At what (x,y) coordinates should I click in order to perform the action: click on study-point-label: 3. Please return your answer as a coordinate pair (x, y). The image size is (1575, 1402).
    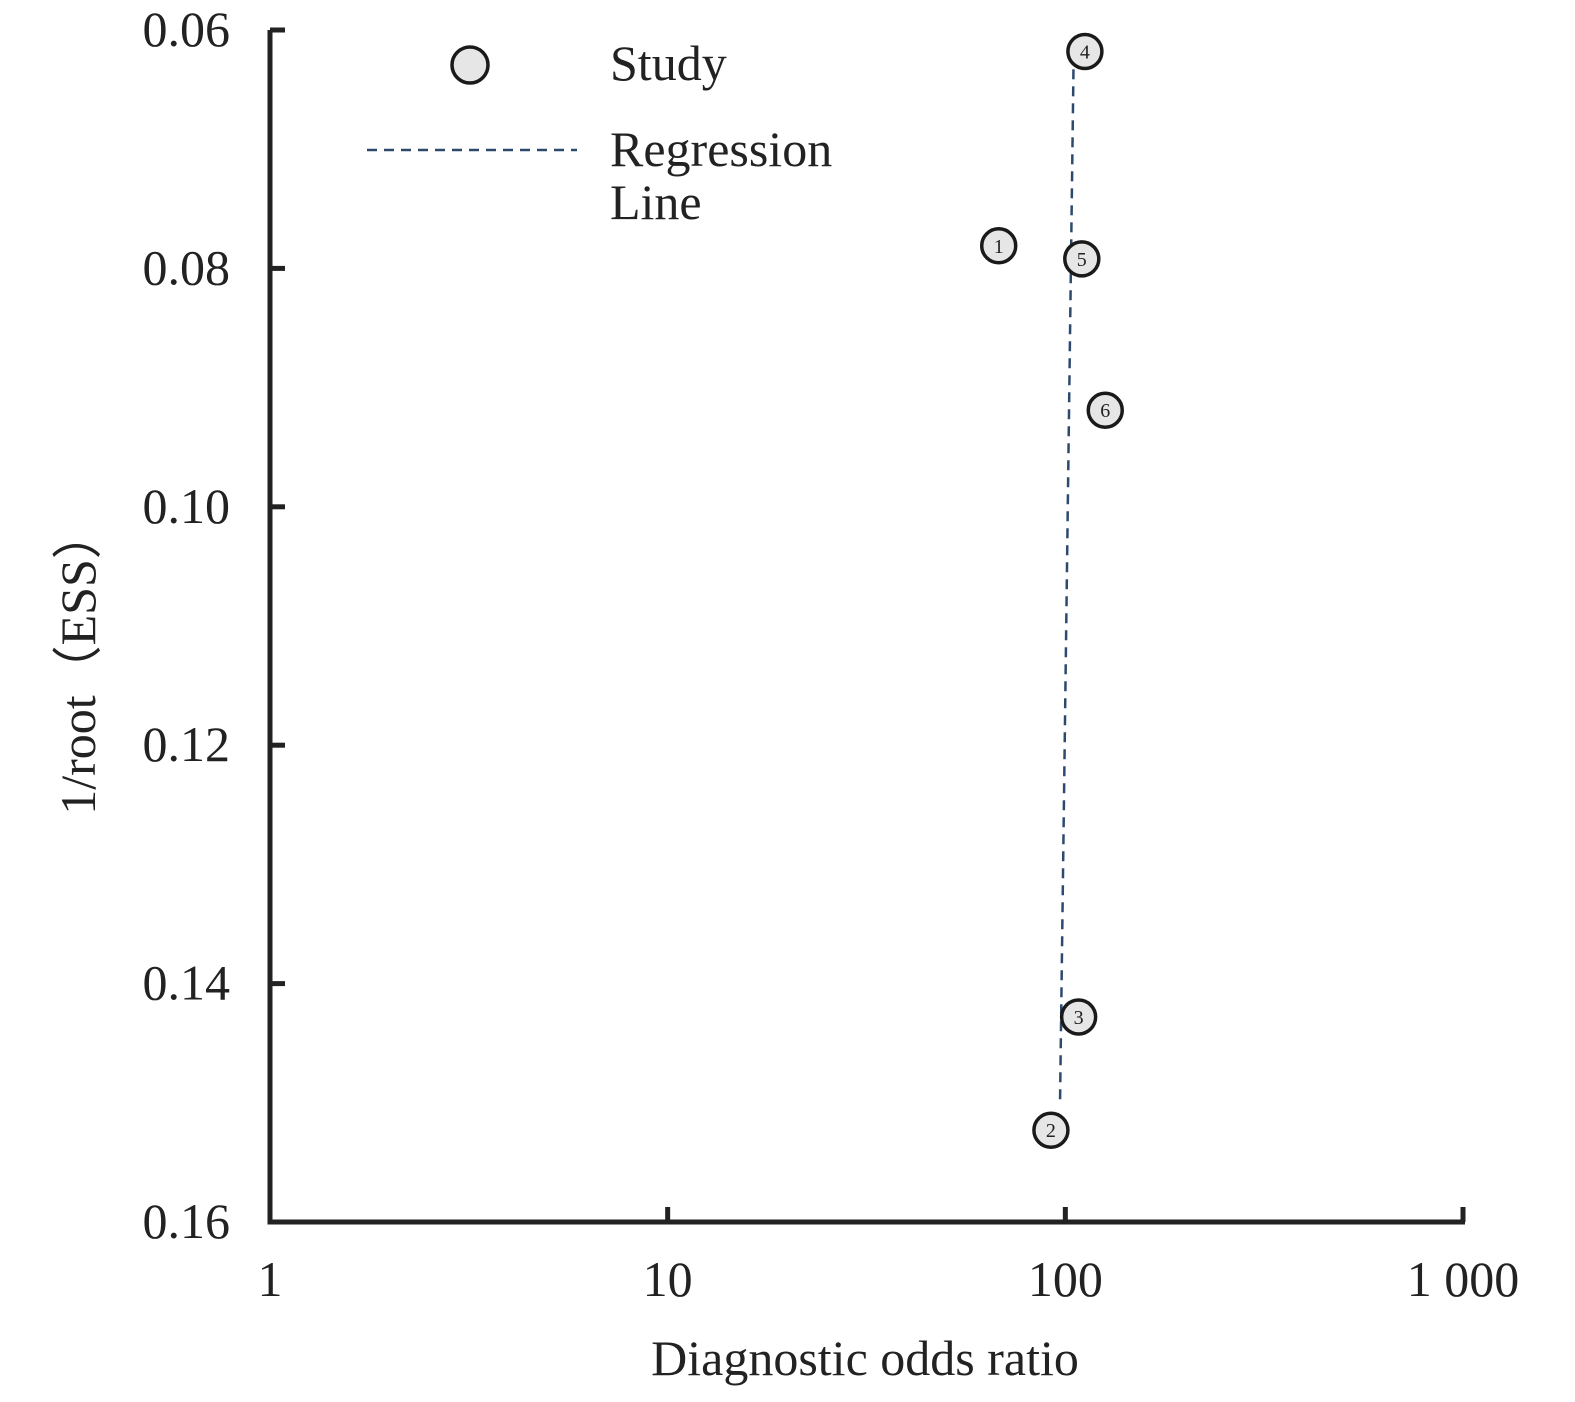
    Looking at the image, I should click on (1079, 1018).